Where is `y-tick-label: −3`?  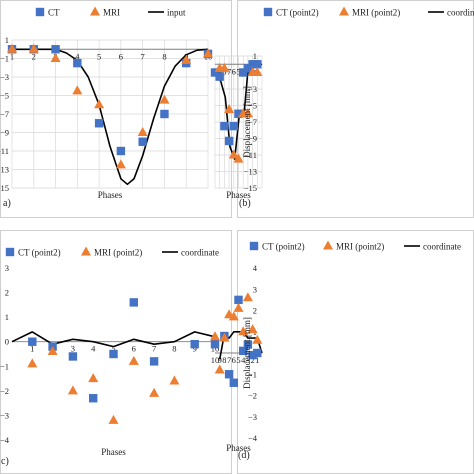 y-tick-label: −3 is located at coordinates (252, 417).